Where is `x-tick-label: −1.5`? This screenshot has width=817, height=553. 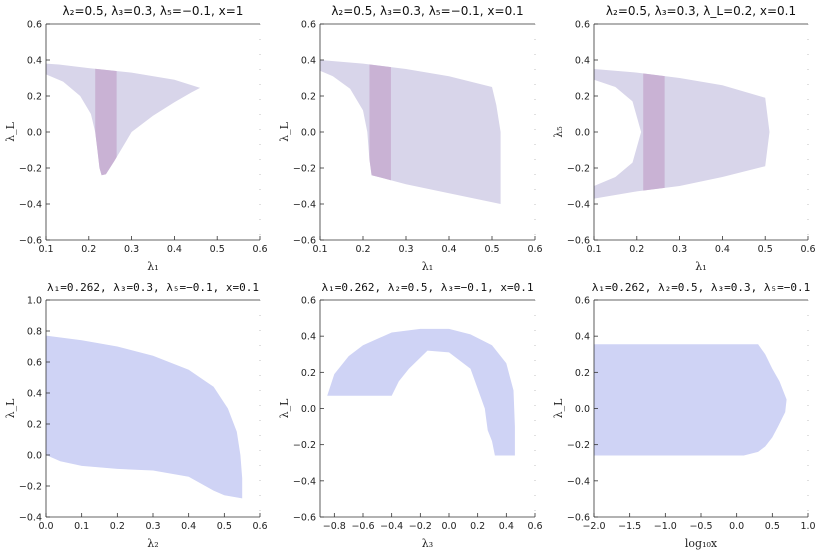
x-tick-label: −1.5 is located at coordinates (629, 526).